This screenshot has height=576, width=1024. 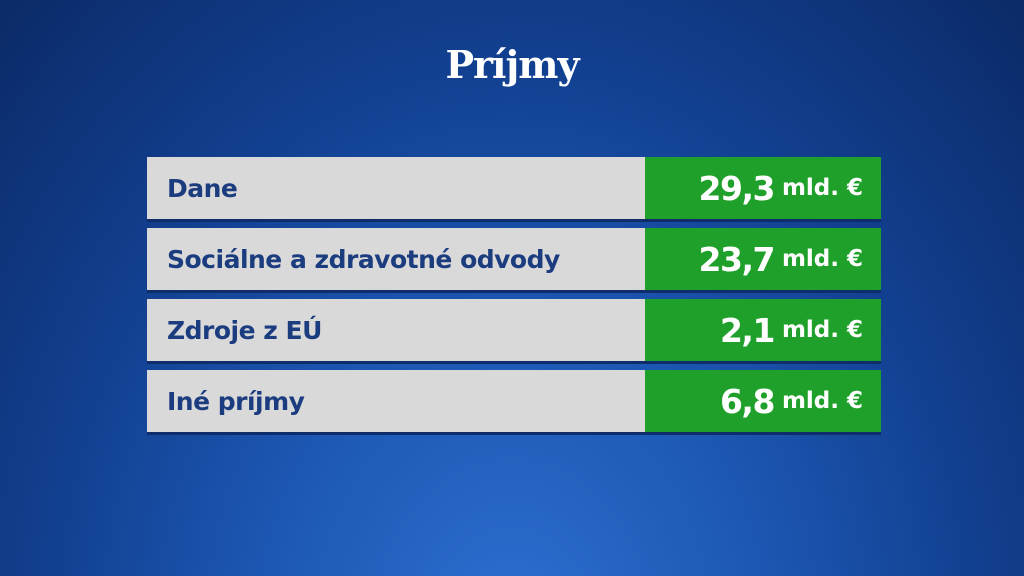 What do you see at coordinates (396, 259) in the screenshot?
I see `row-label: Sociálne a zdravotné odvody` at bounding box center [396, 259].